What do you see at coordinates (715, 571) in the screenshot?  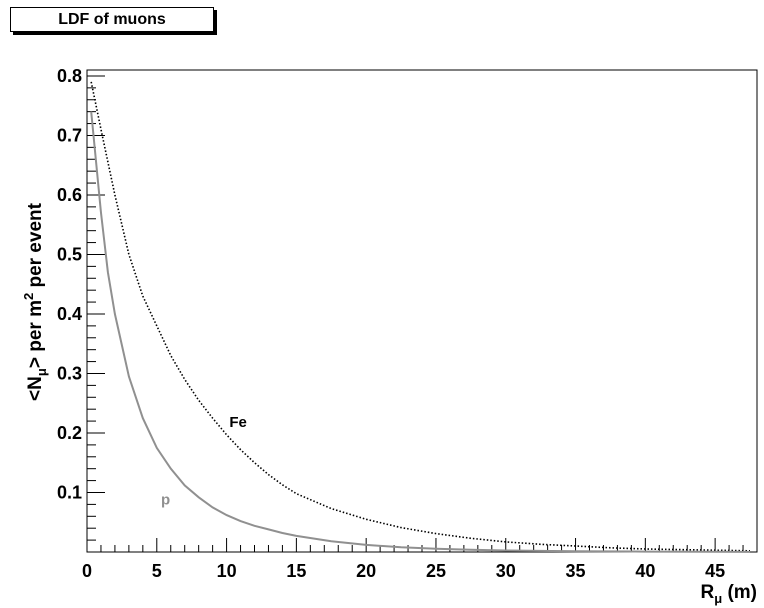 I see `x-tick-label: 45` at bounding box center [715, 571].